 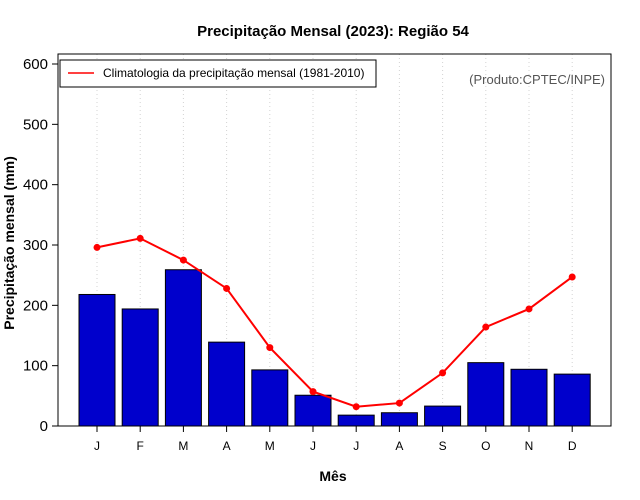 What do you see at coordinates (9, 243) in the screenshot?
I see `y-axis-title: Precipitação mensal (mm)` at bounding box center [9, 243].